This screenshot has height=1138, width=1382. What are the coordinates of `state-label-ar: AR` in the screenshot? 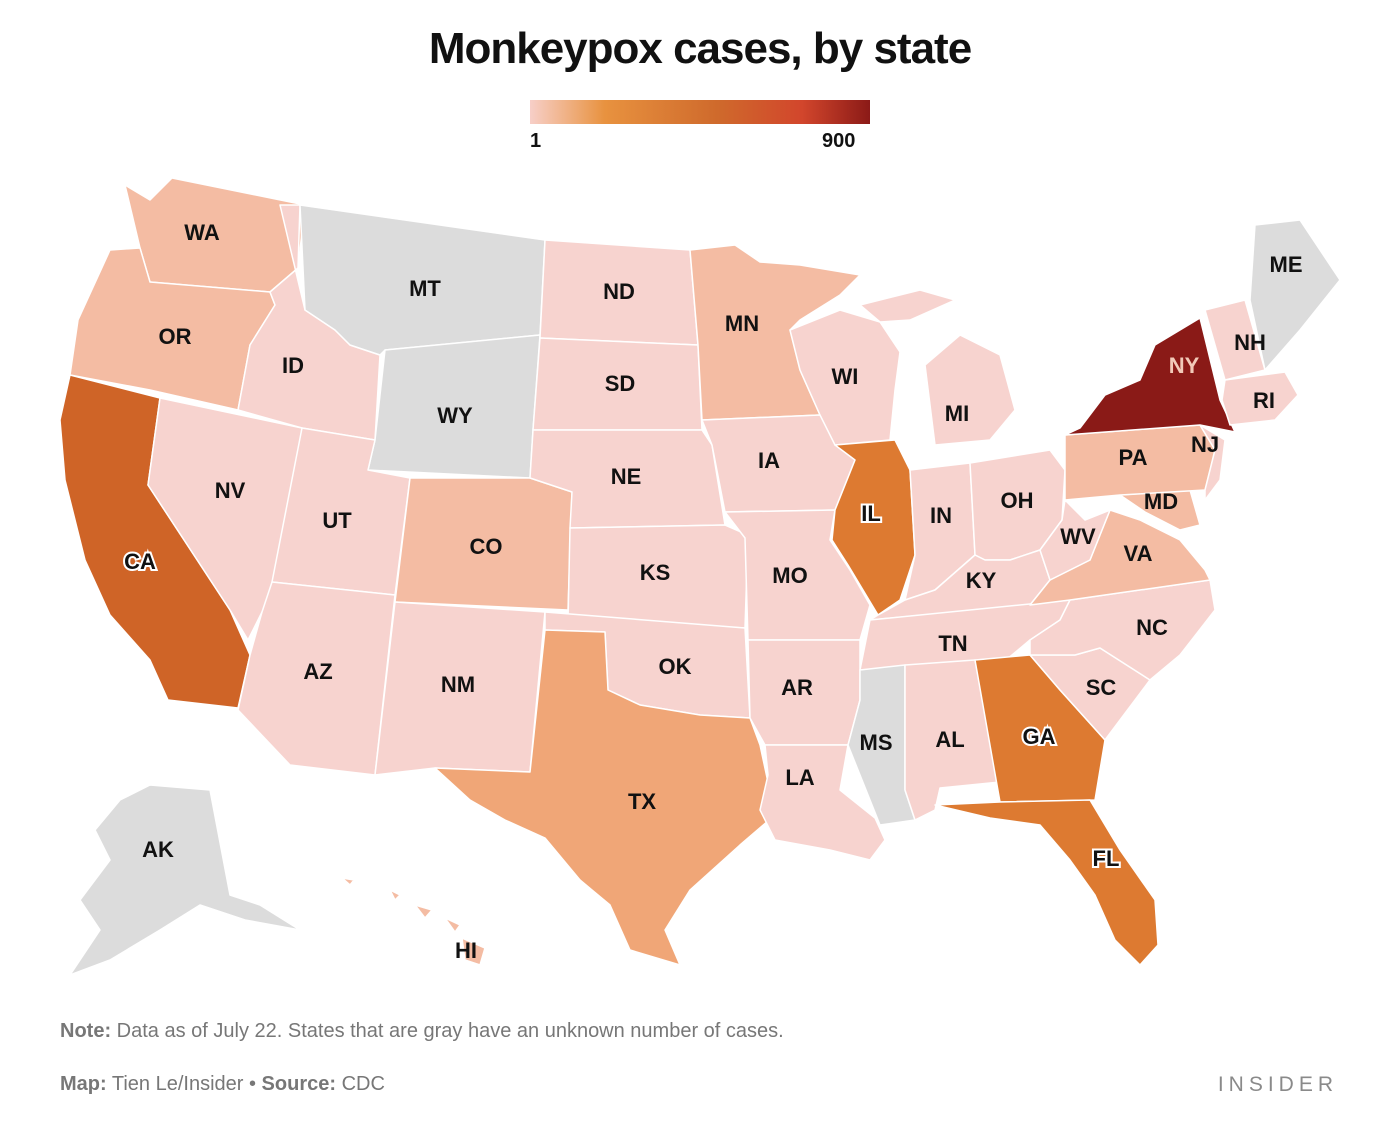 It's located at (797, 687).